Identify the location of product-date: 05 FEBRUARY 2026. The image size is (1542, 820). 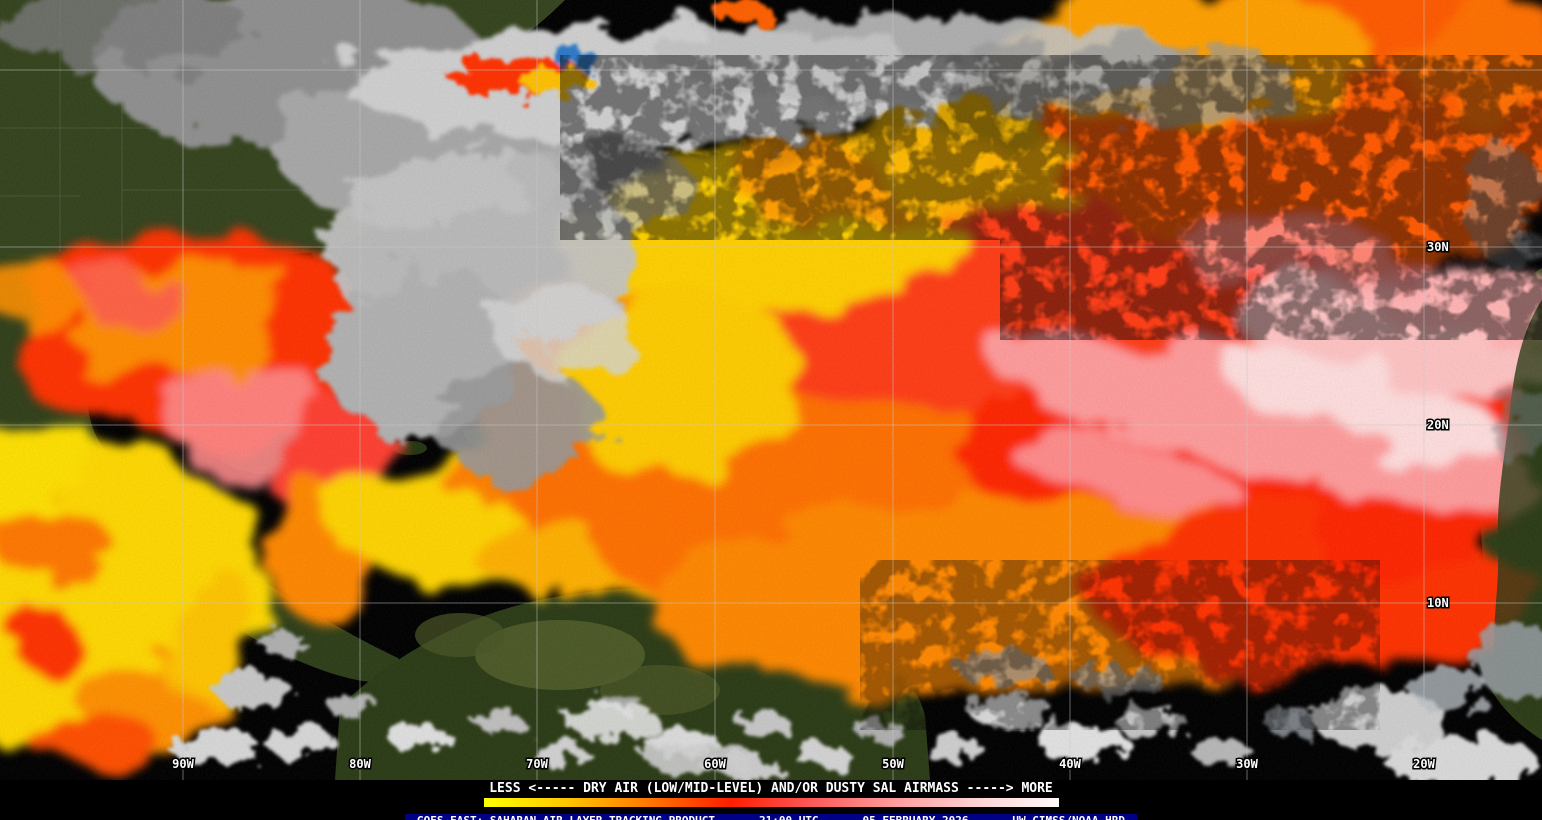
(916, 817).